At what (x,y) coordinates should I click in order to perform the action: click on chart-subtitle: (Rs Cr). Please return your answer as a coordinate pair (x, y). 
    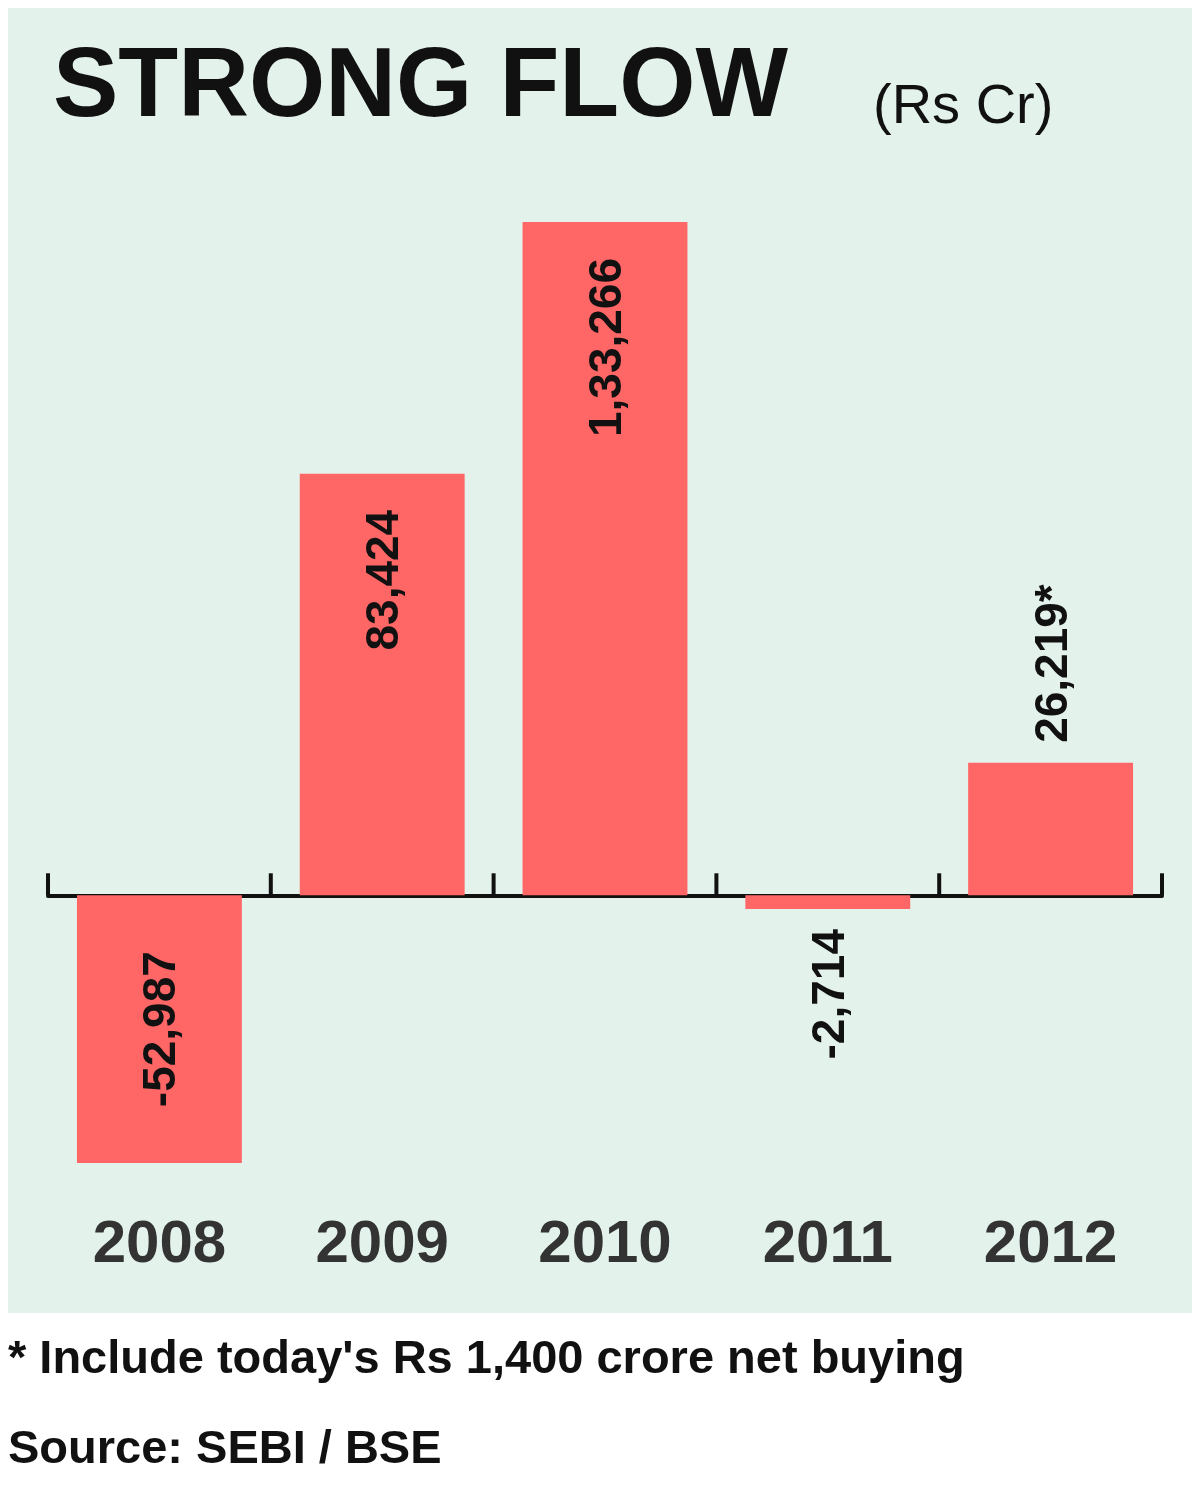
    Looking at the image, I should click on (963, 103).